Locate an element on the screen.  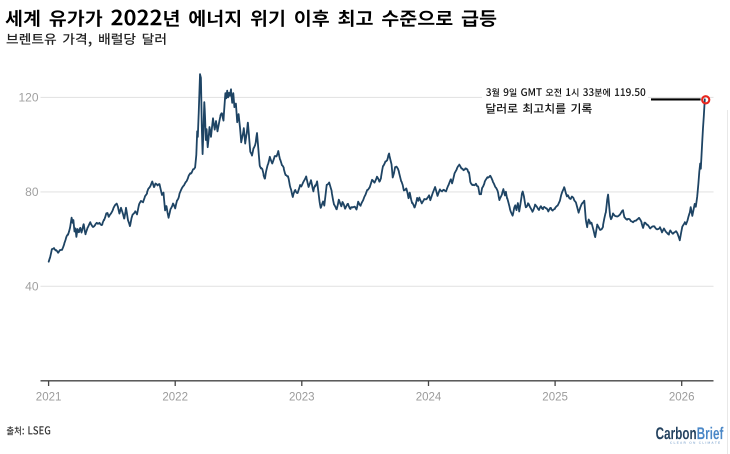
svg-text: 2024 is located at coordinates (429, 398).